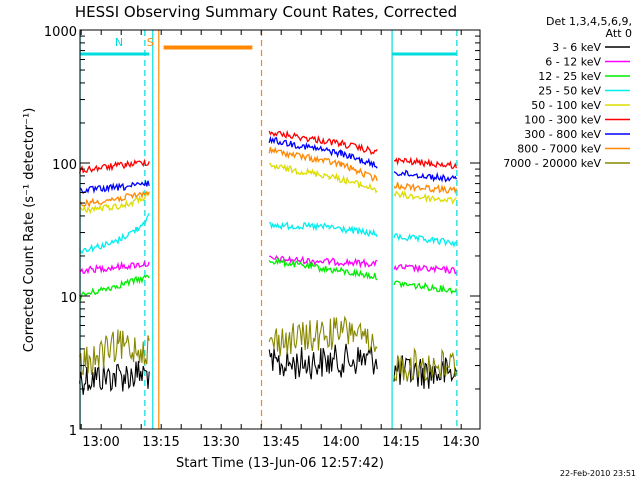 This screenshot has height=480, width=640. Describe the element at coordinates (100, 442) in the screenshot. I see `x-tick-label-1300: 13:00` at that location.